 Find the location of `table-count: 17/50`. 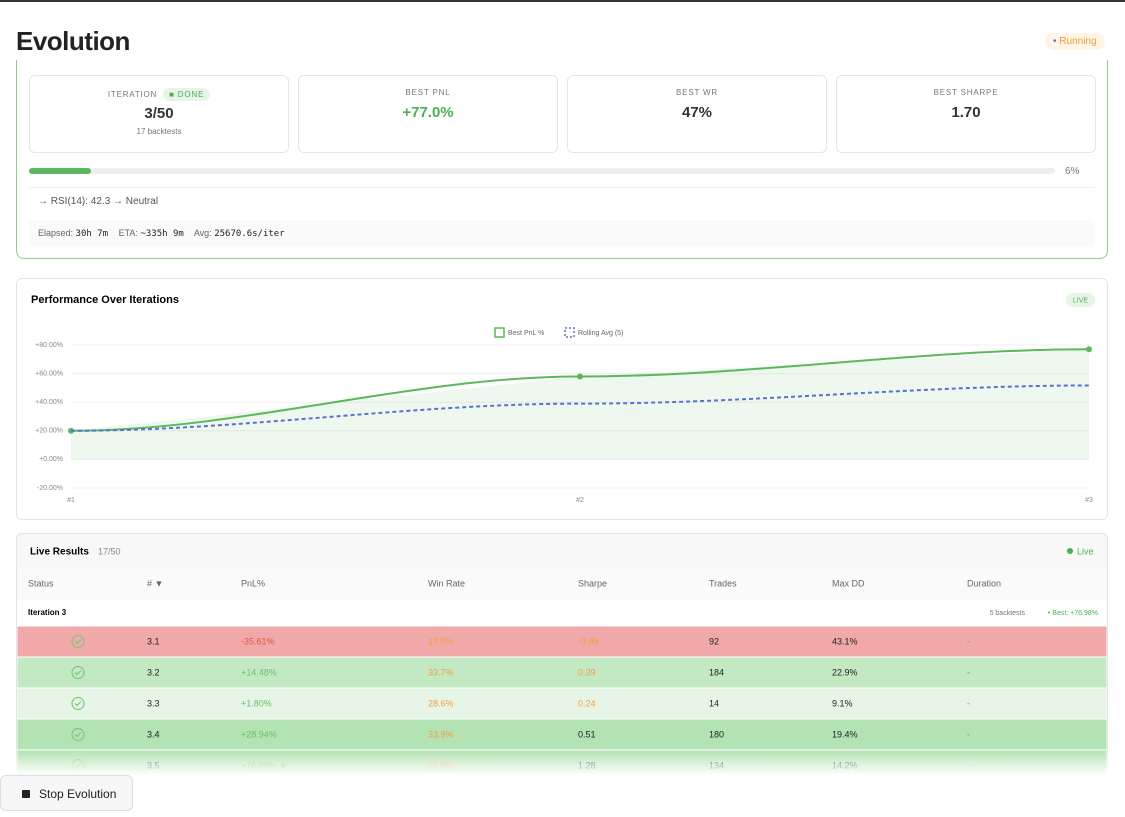

table-count: 17/50 is located at coordinates (109, 551).